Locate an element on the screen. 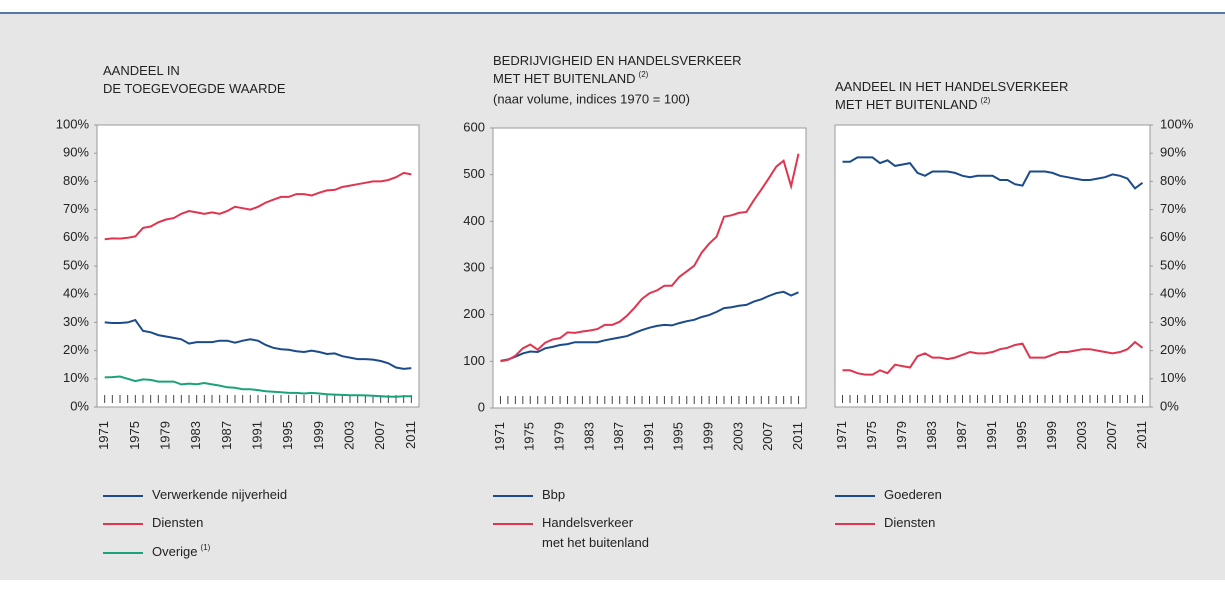 This screenshot has width=1225, height=599. y-tick-label: 0 is located at coordinates (481, 406).